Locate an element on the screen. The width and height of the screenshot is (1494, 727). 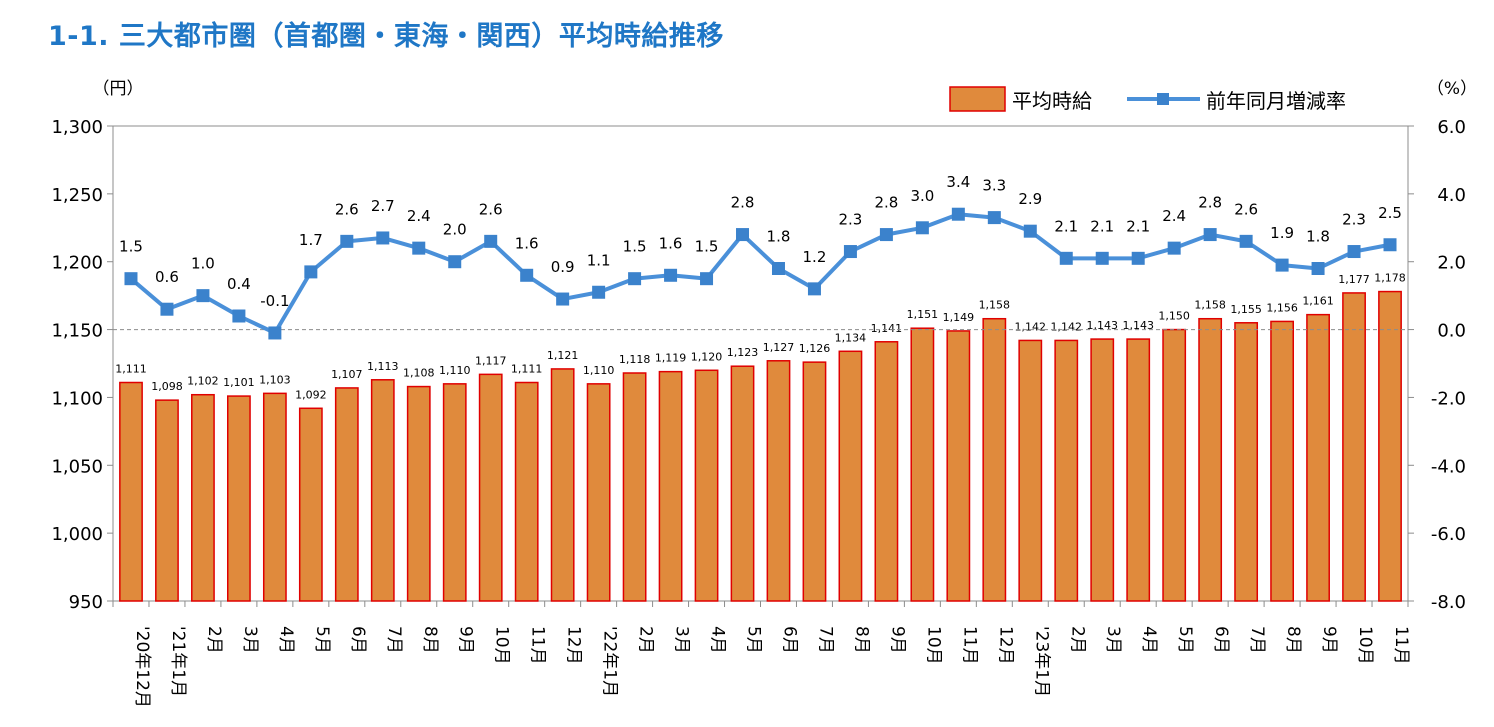
line-value-label: 2.5 is located at coordinates (1390, 213).